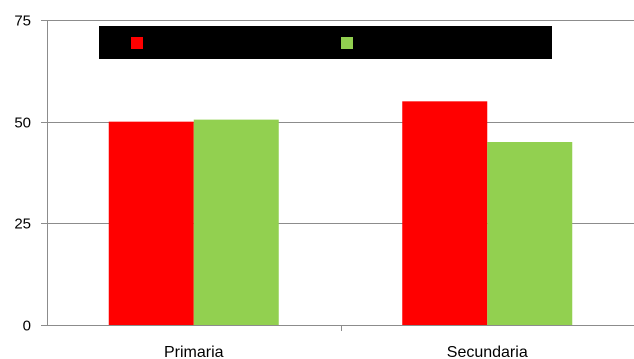 The width and height of the screenshot is (634, 359). I want to click on legend, so click(325, 42).